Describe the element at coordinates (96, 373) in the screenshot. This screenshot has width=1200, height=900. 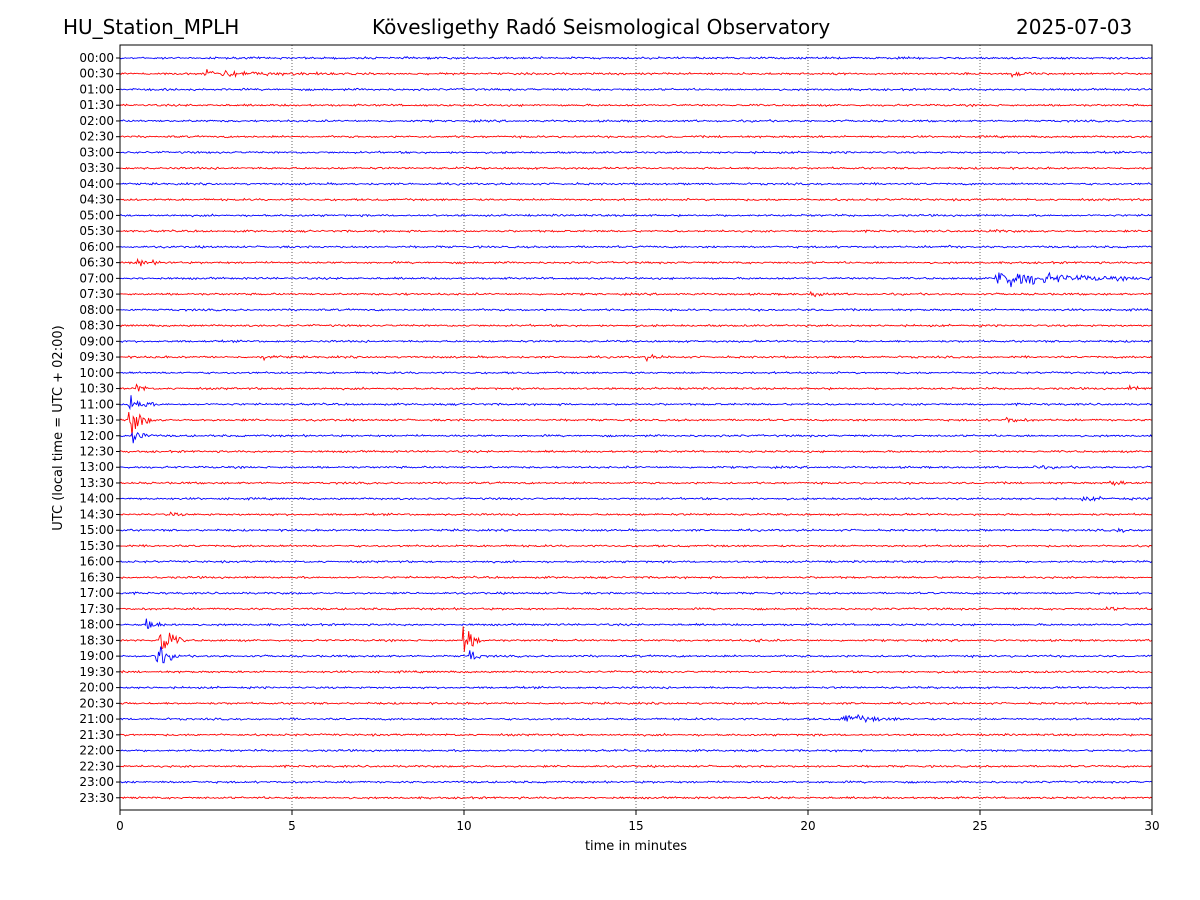
I see `y-tick-label: 10:00` at that location.